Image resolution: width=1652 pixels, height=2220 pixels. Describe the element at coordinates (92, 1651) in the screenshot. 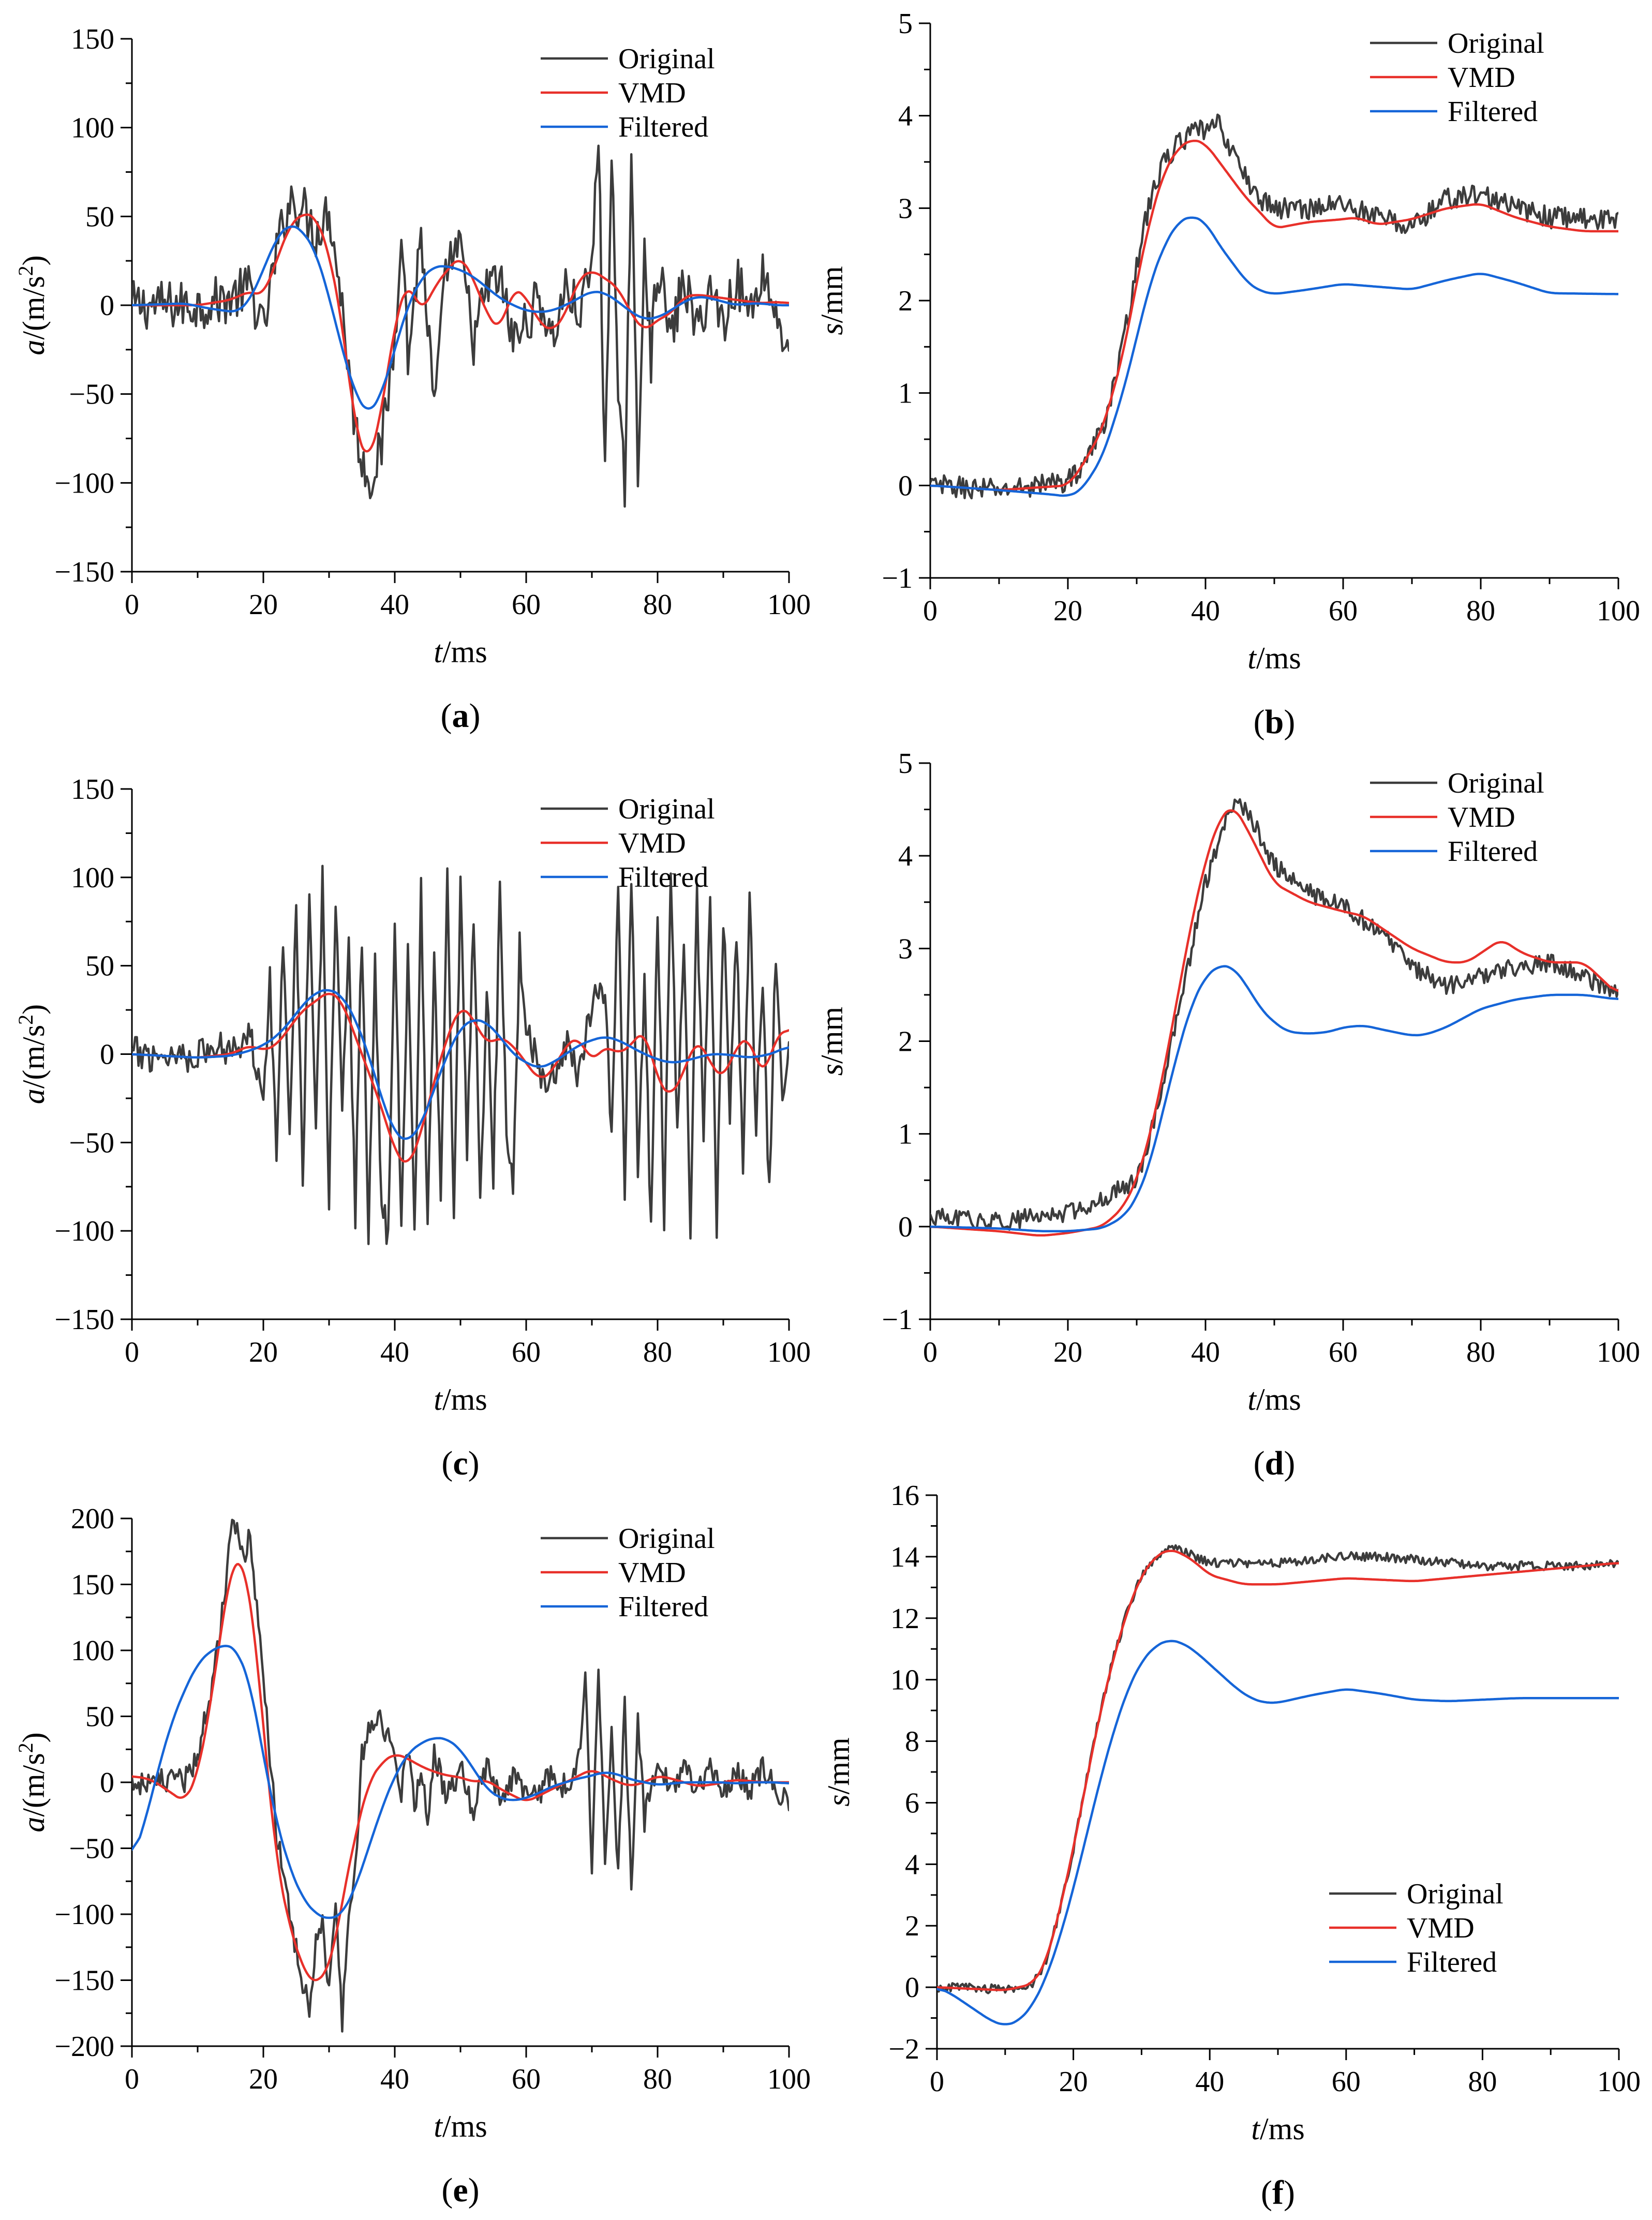

I see `y-tick-label: 100` at that location.